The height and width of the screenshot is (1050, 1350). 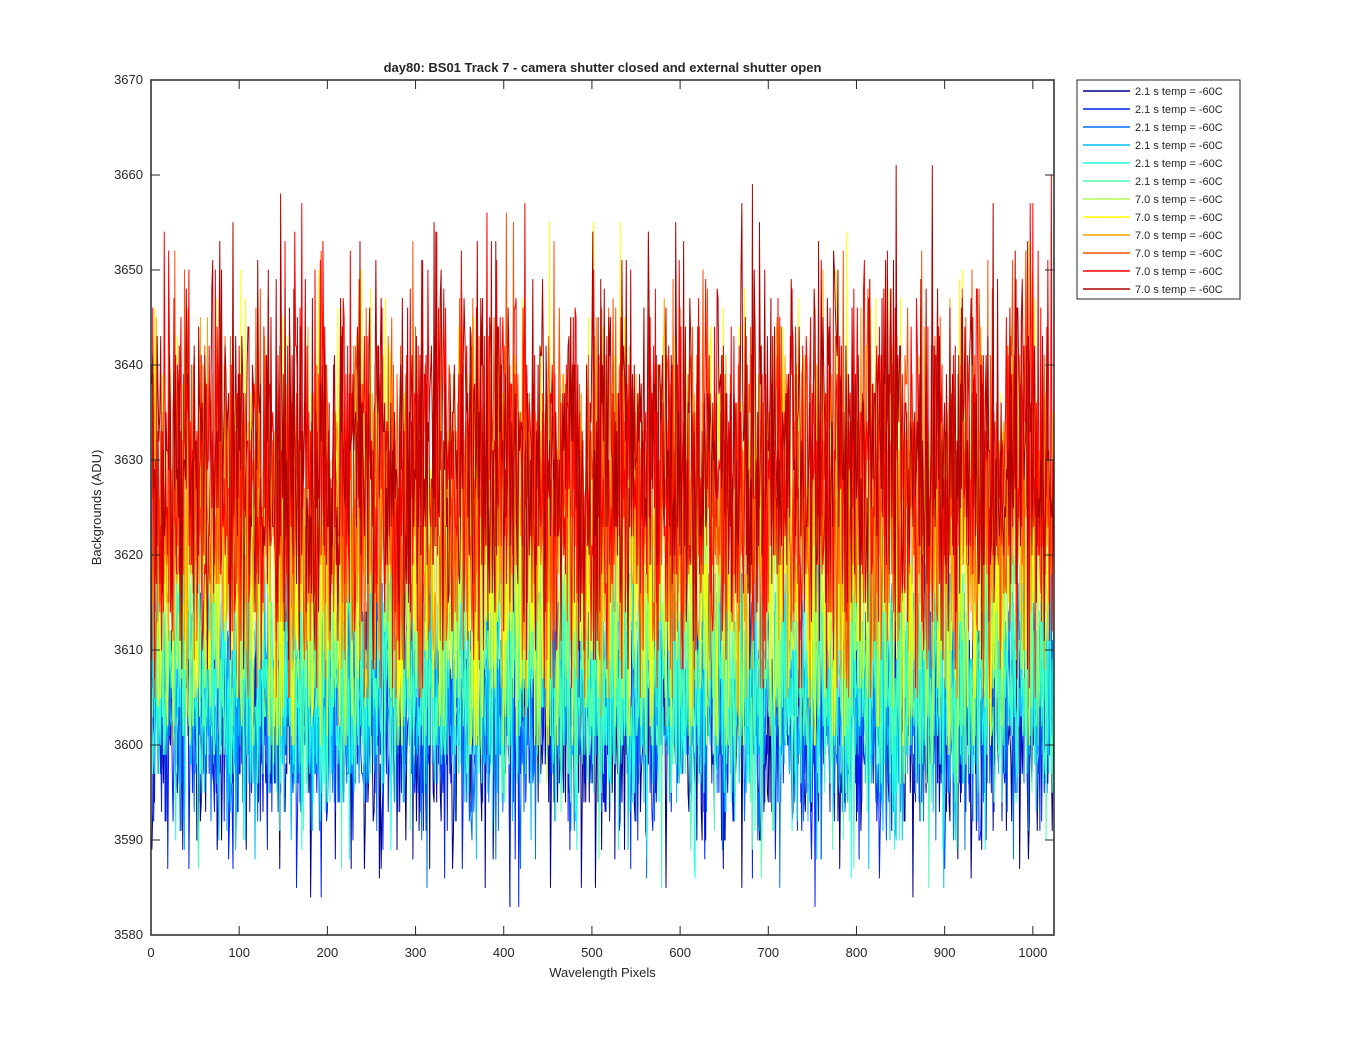 What do you see at coordinates (128, 554) in the screenshot?
I see `y-tick-label: 3620` at bounding box center [128, 554].